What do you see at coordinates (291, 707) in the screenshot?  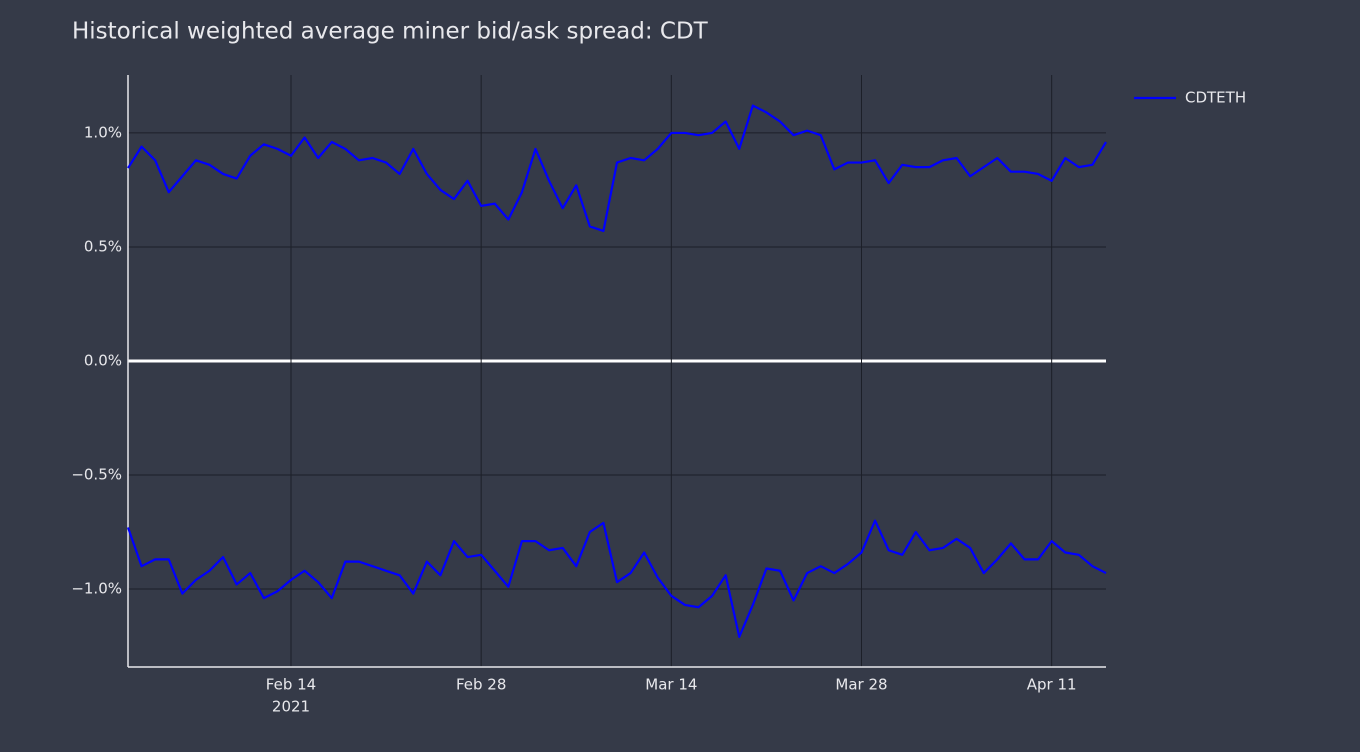 I see `x-year-label: 2021` at bounding box center [291, 707].